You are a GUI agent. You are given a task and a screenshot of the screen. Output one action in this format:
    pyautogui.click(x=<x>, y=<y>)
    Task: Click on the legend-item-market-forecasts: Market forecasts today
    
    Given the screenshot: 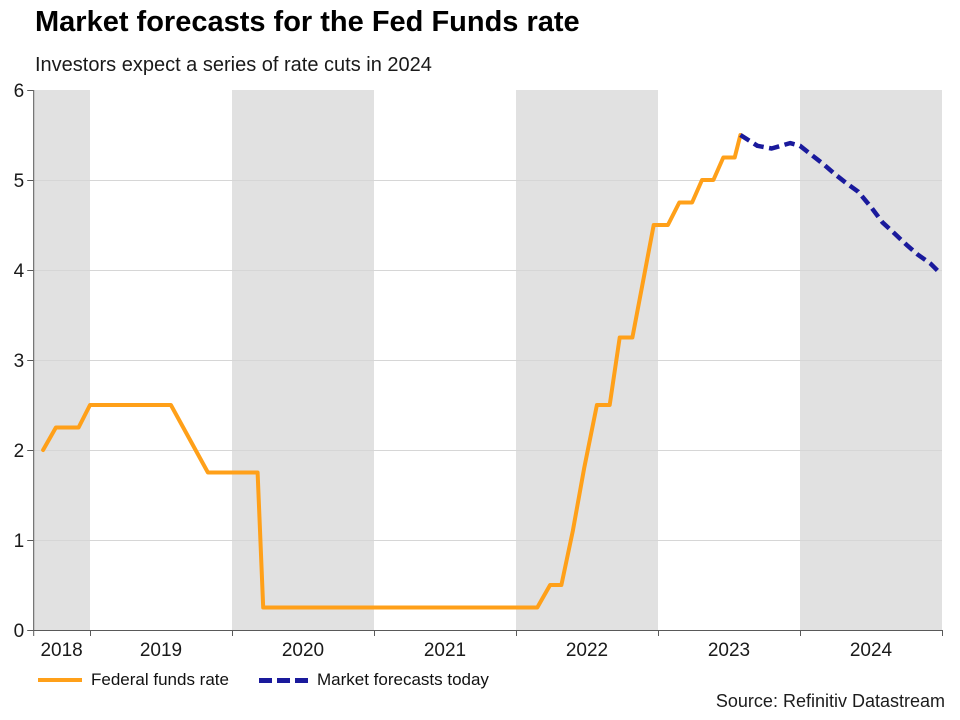 What is the action you would take?
    pyautogui.click(x=373, y=680)
    